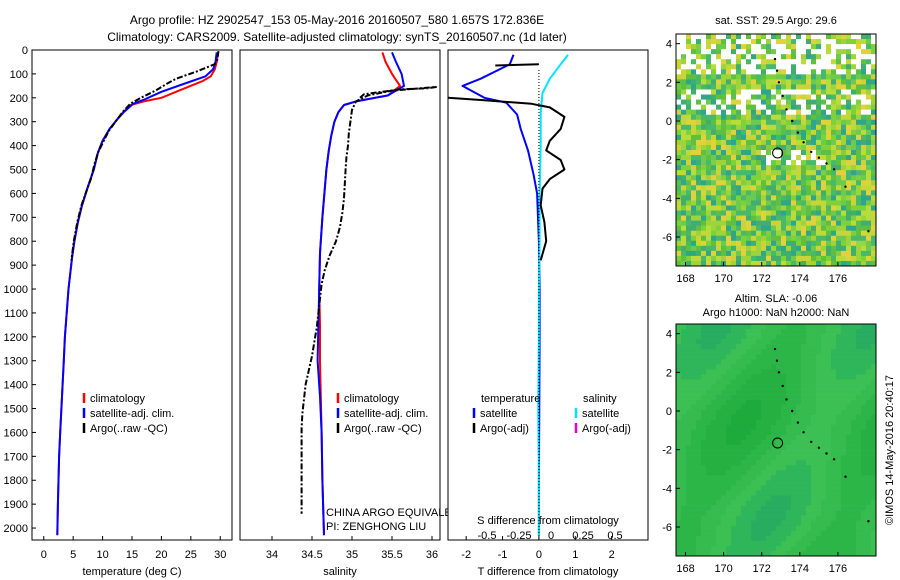 The width and height of the screenshot is (900, 580). Describe the element at coordinates (129, 429) in the screenshot. I see `legend-label: Argo(..raw -QC)` at that location.